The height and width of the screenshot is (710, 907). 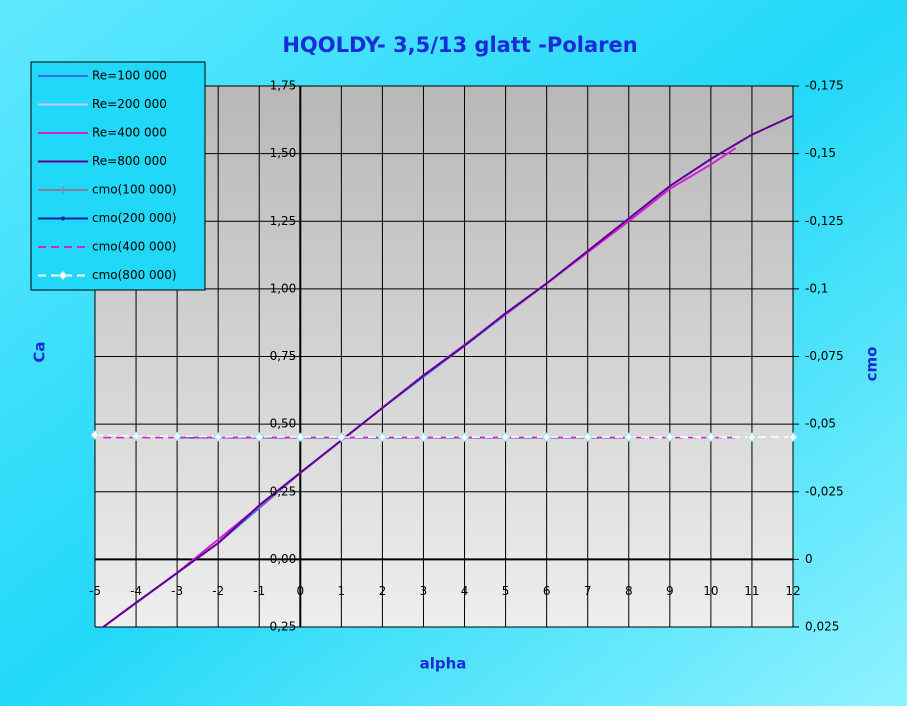 What do you see at coordinates (134, 275) in the screenshot?
I see `legend-label: cmo(800 000)` at bounding box center [134, 275].